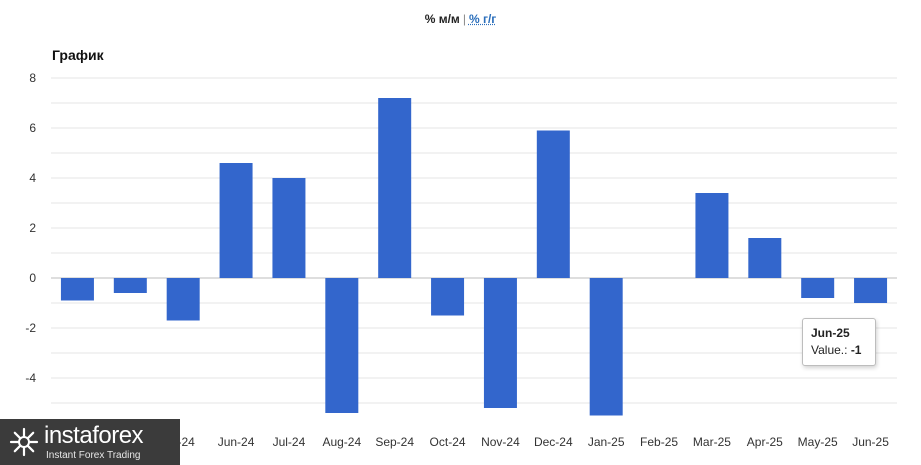 This screenshot has height=465, width=921. I want to click on x-tick-label: Jun-24, so click(236, 442).